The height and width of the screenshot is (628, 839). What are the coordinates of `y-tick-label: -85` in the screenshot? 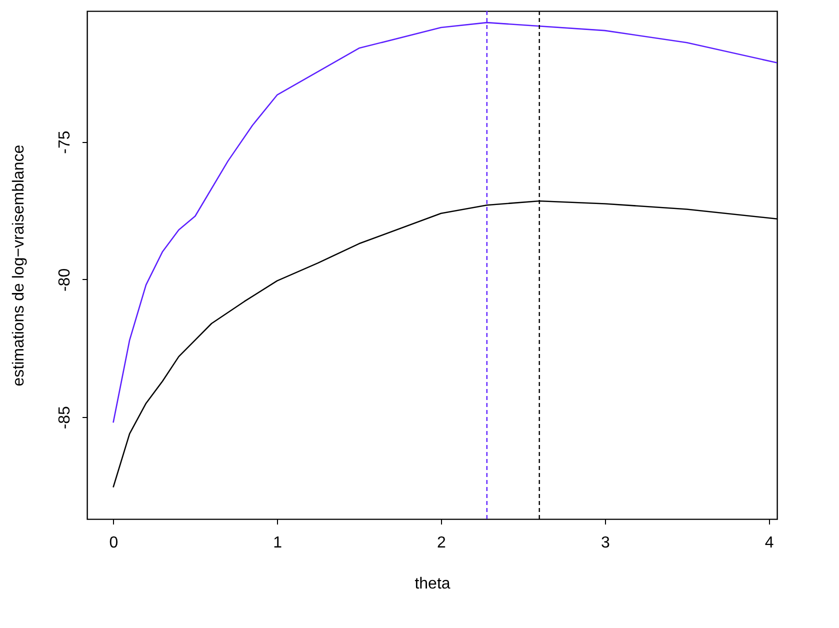 It's located at (65, 418).